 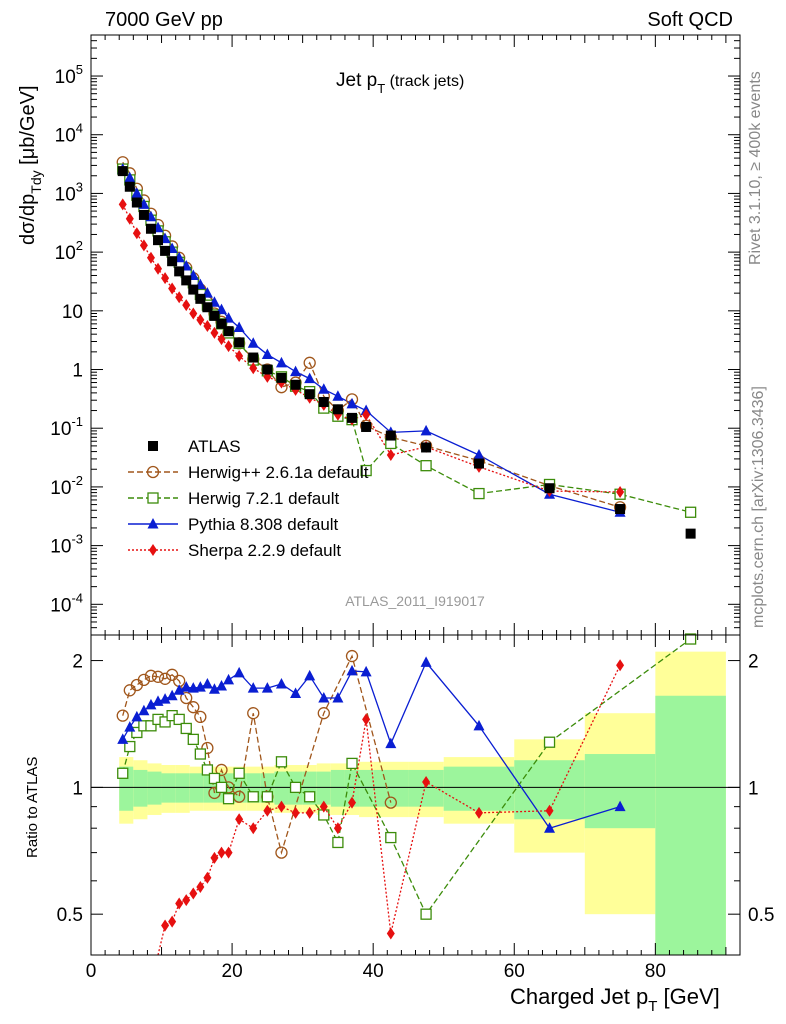 What do you see at coordinates (753, 788) in the screenshot?
I see `ratio-y-tick-label-right: 1` at bounding box center [753, 788].